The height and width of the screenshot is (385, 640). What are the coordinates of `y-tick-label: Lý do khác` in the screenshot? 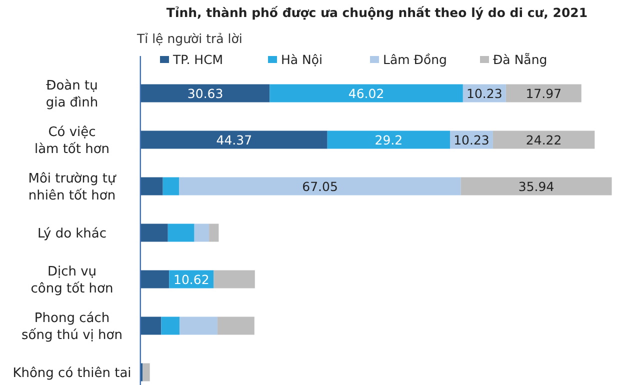 It's located at (72, 234).